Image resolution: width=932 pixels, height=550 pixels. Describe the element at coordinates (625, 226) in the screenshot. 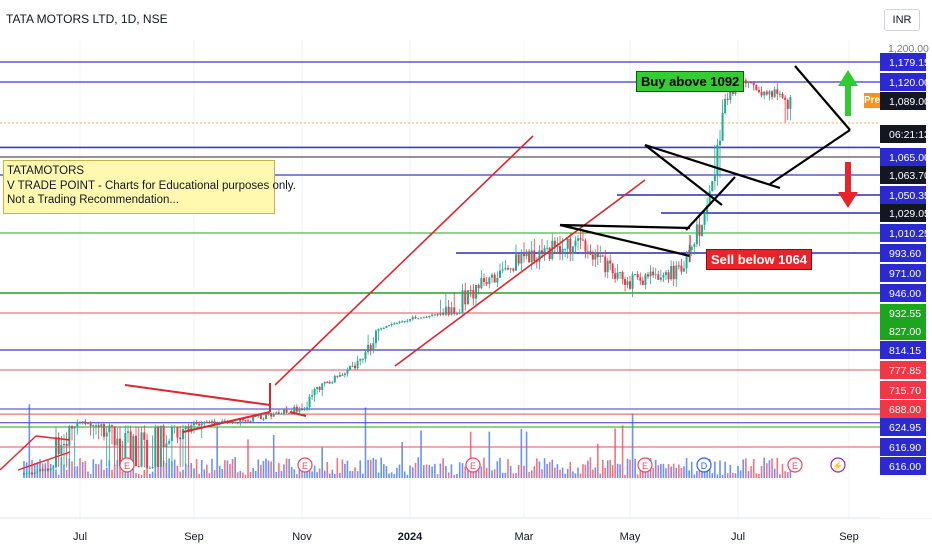

I see `pattern-line` at that location.